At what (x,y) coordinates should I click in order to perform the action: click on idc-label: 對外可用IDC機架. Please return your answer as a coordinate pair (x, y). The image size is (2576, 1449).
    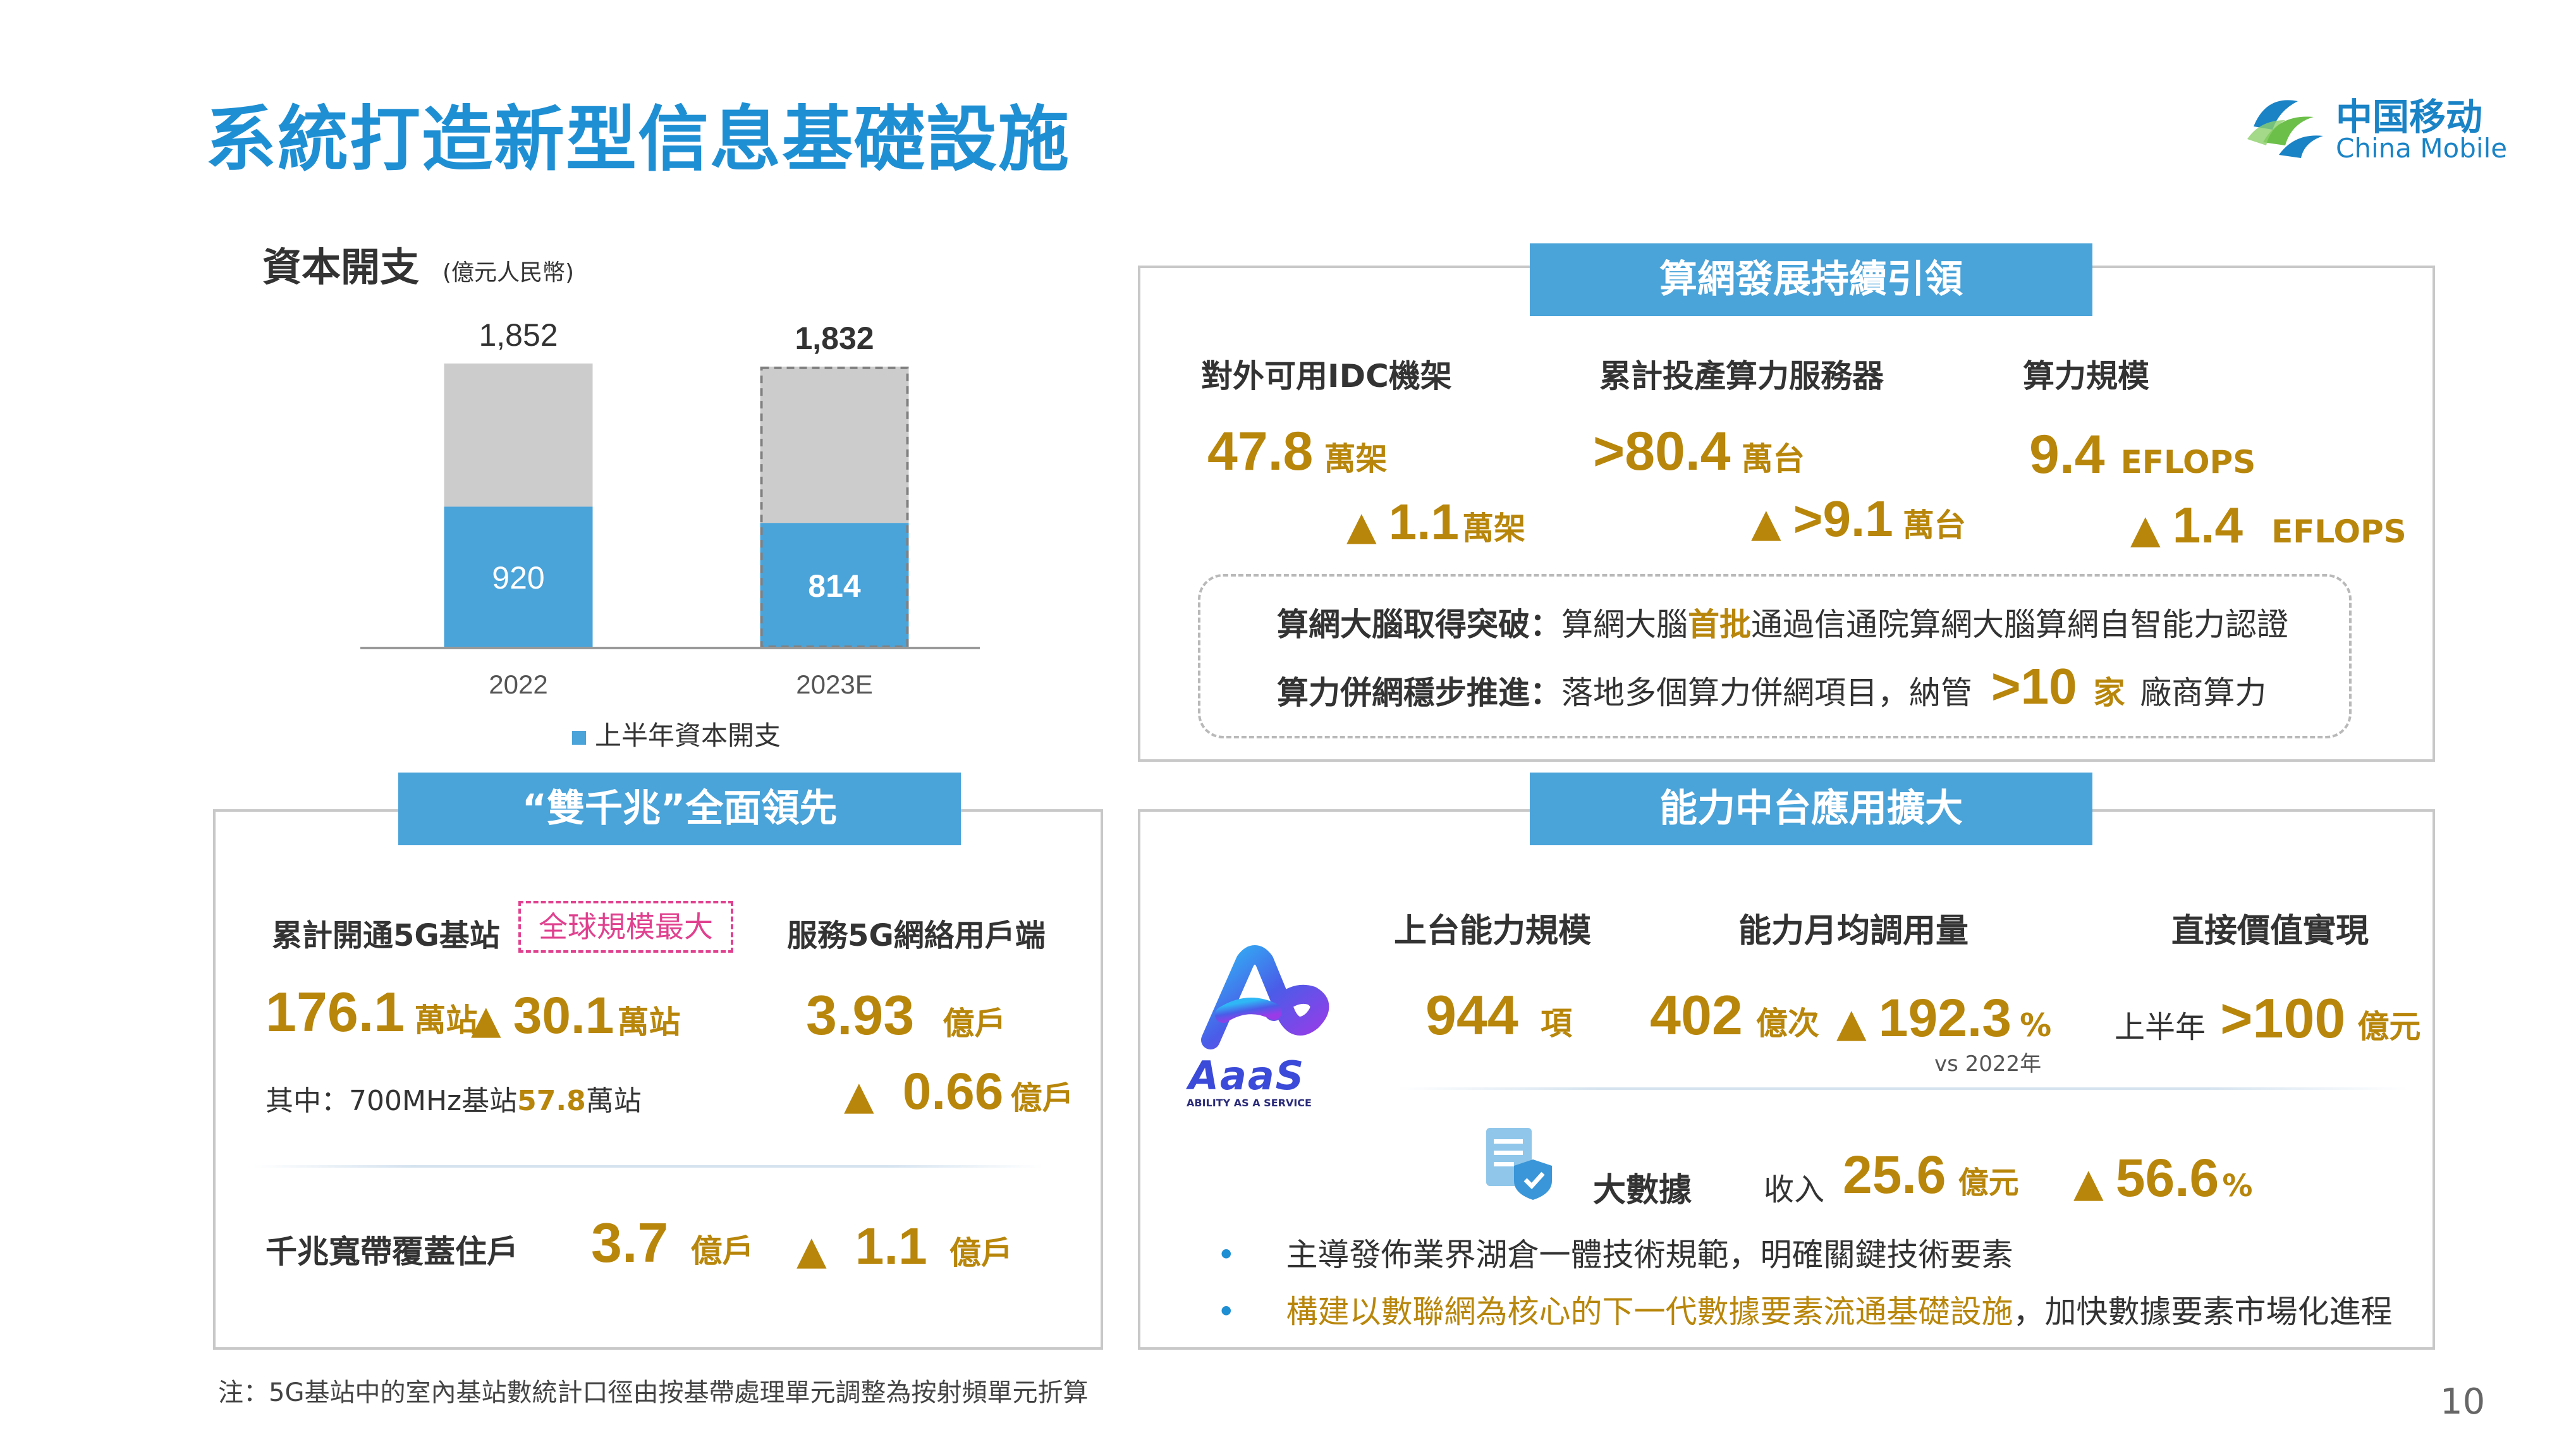
    Looking at the image, I should click on (1326, 376).